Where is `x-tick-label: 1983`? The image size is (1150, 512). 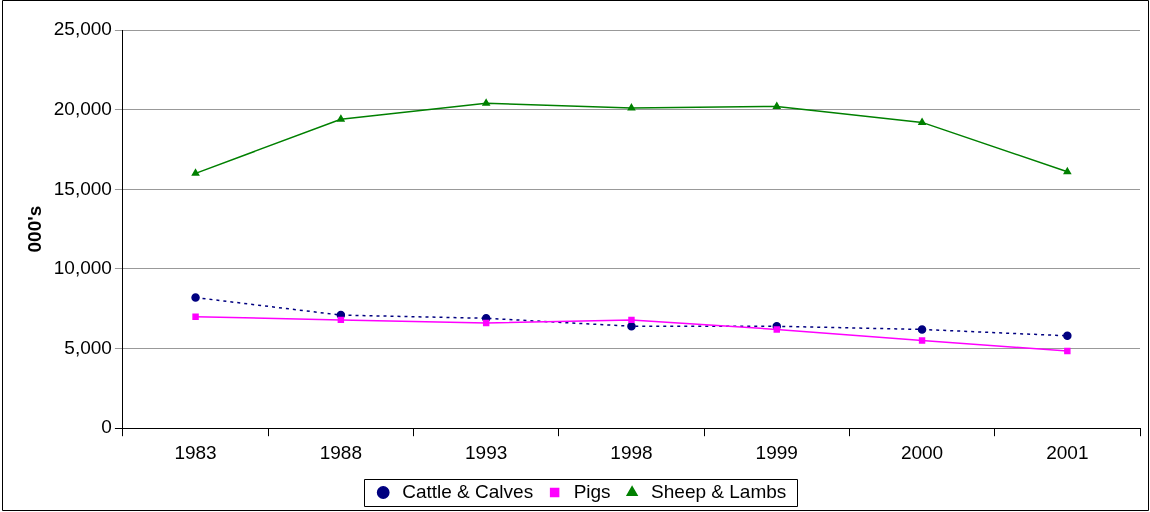
x-tick-label: 1983 is located at coordinates (195, 452).